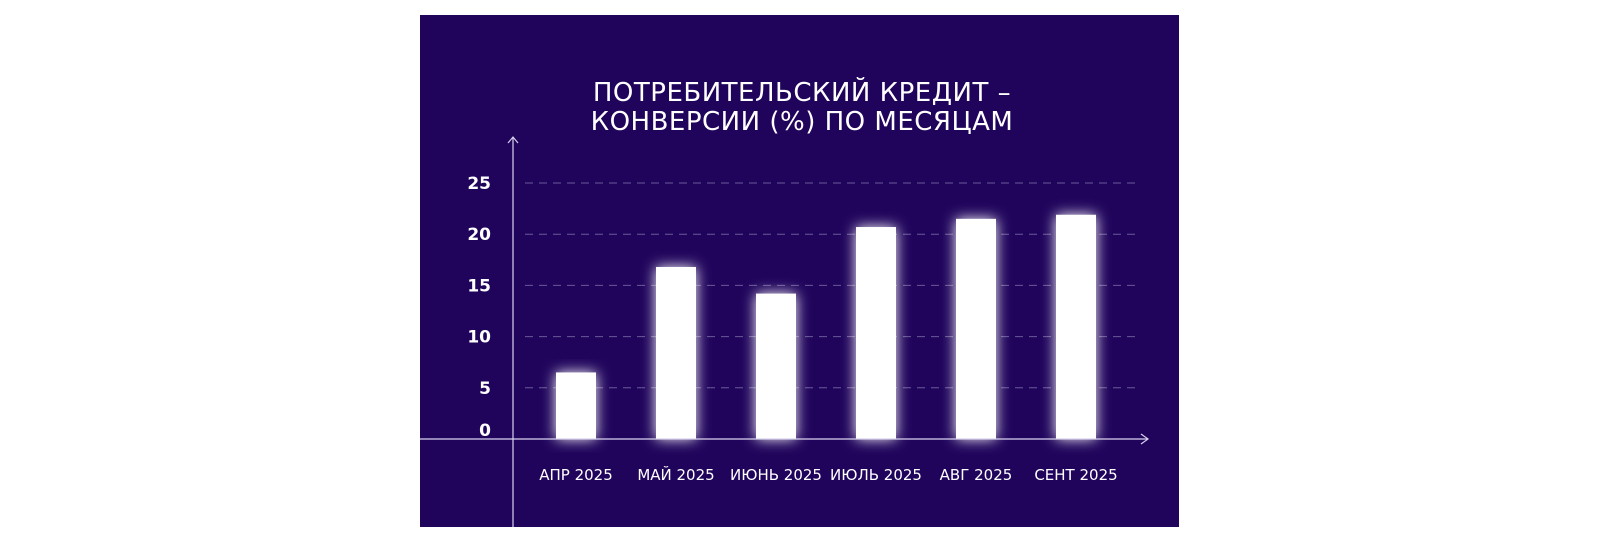 The image size is (1600, 542). I want to click on y-tick-label: 10, so click(479, 338).